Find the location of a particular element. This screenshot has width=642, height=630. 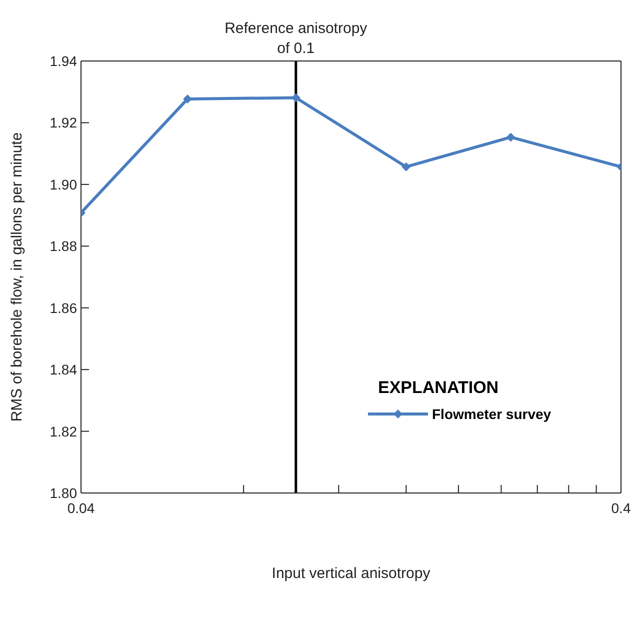

x-axis-title: Input vertical anisotropy is located at coordinates (351, 573).